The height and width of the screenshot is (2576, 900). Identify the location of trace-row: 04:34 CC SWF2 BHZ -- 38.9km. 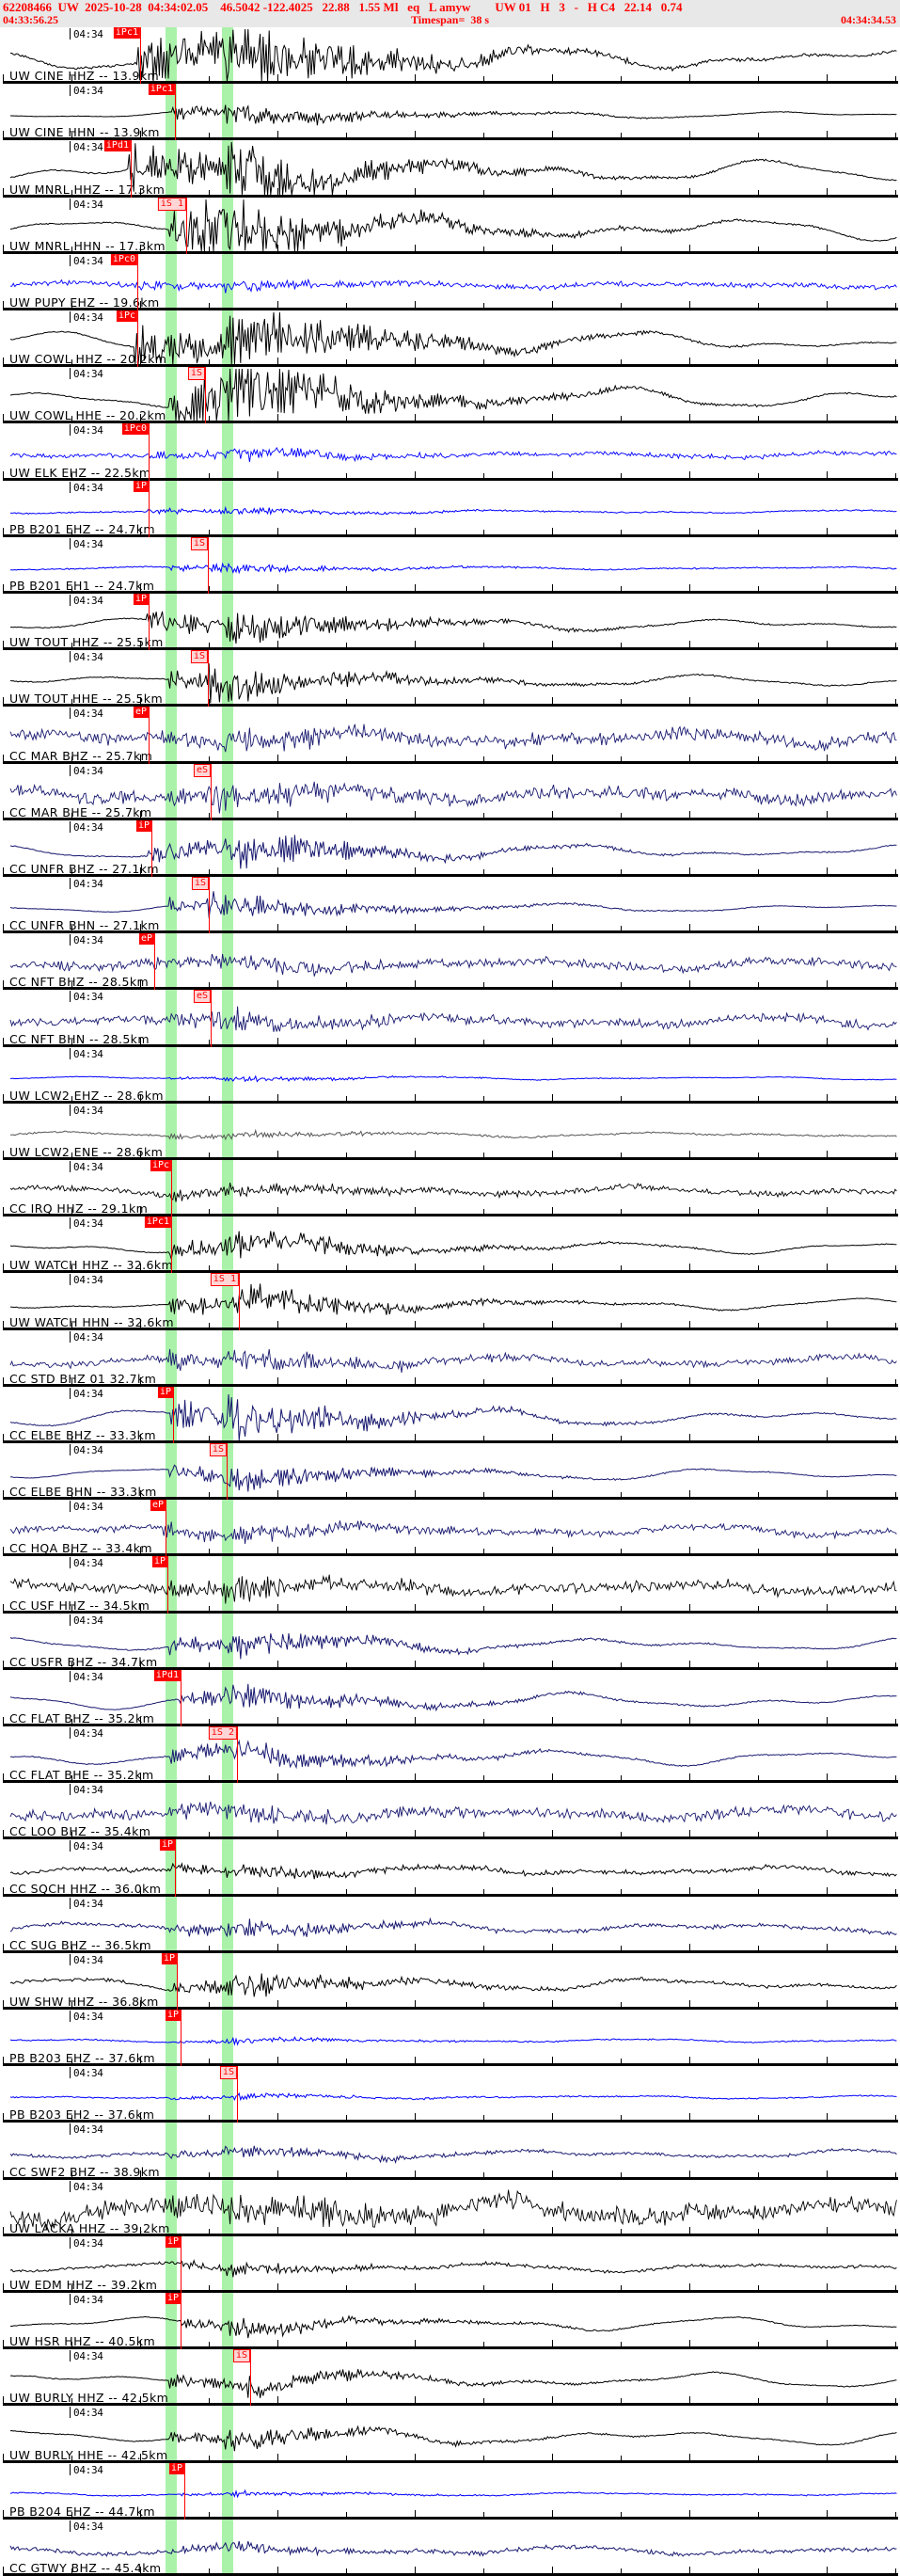
(450, 2151).